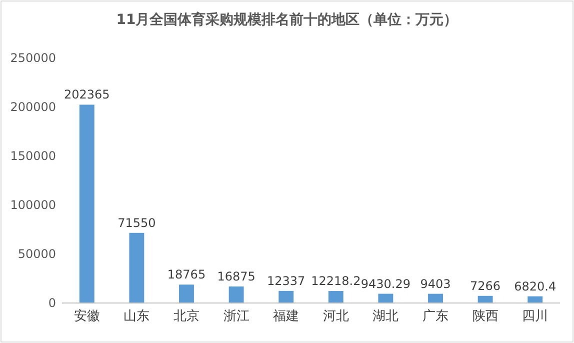  Describe the element at coordinates (186, 275) in the screenshot. I see `data-label: 18765` at that location.